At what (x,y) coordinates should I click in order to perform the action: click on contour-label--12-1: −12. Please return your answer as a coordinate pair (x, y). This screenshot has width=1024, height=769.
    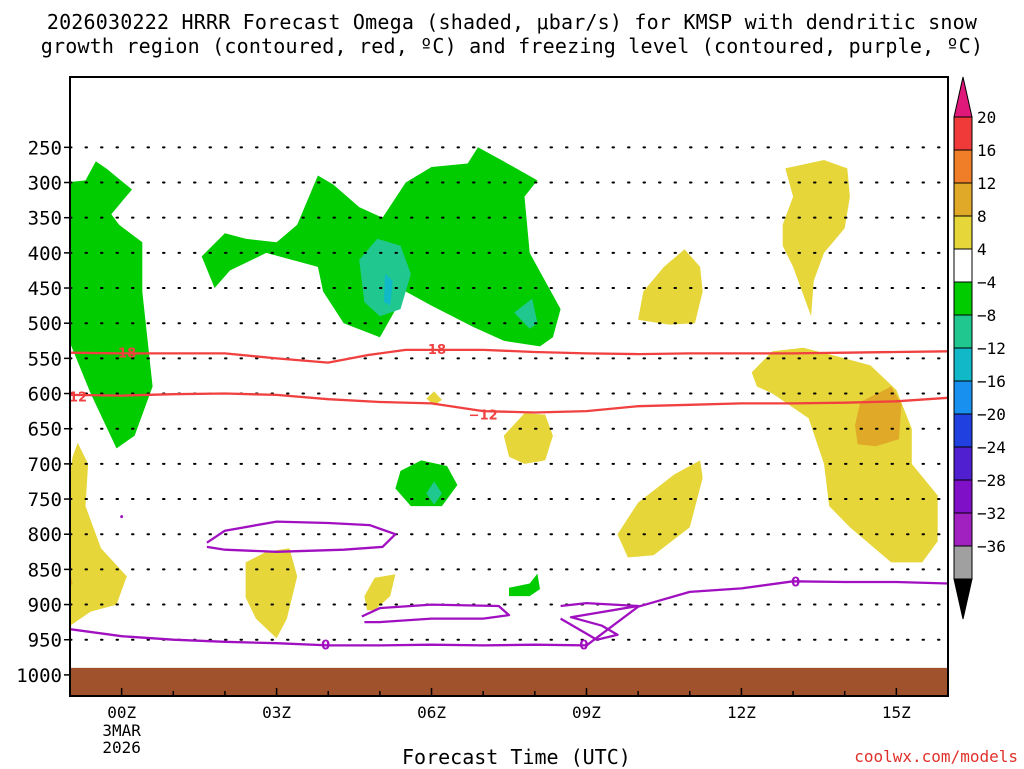
    Looking at the image, I should click on (483, 416).